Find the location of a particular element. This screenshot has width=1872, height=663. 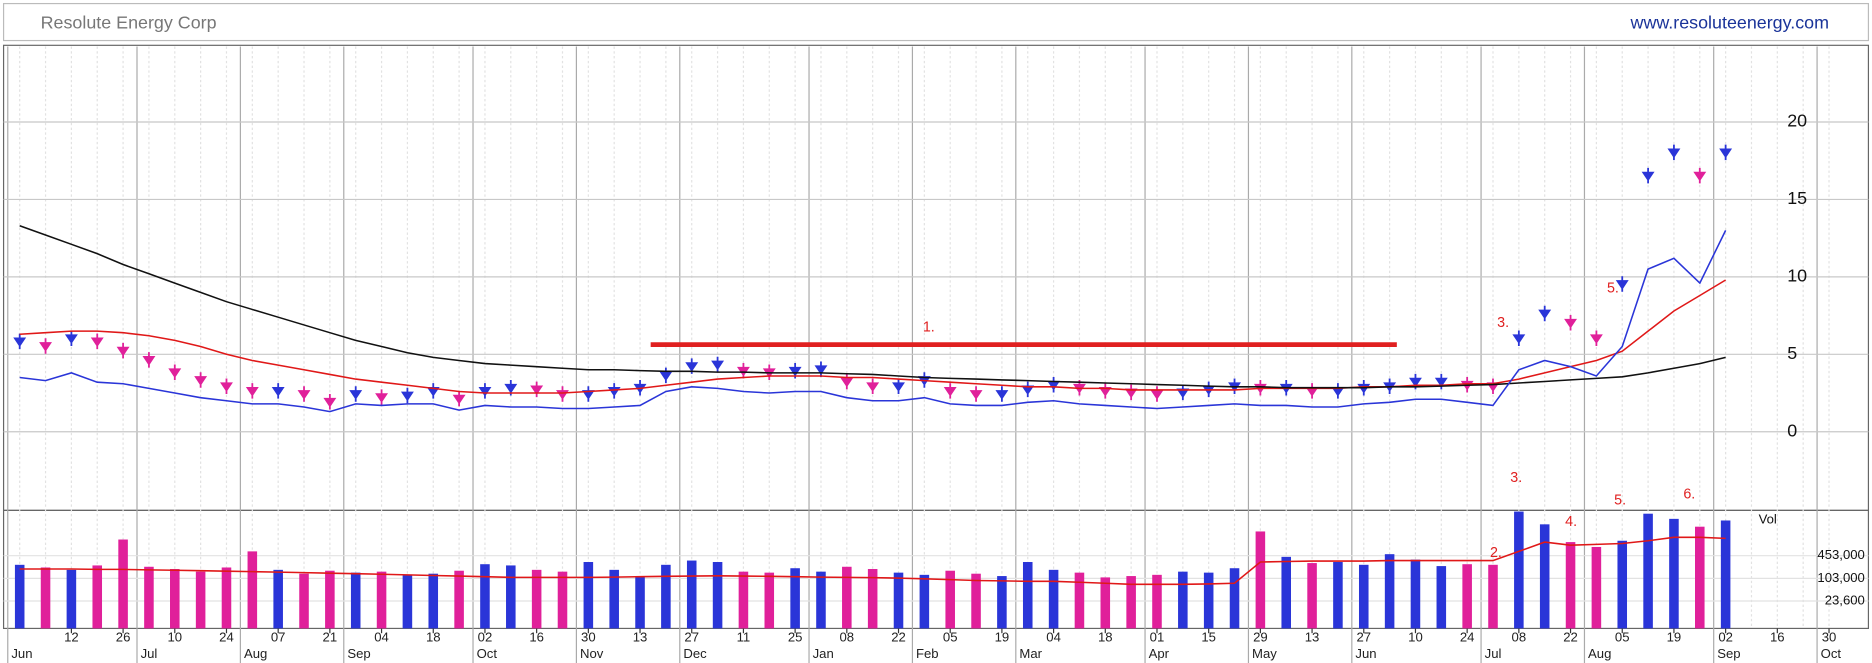

y-tick-label: 20 is located at coordinates (1797, 121).